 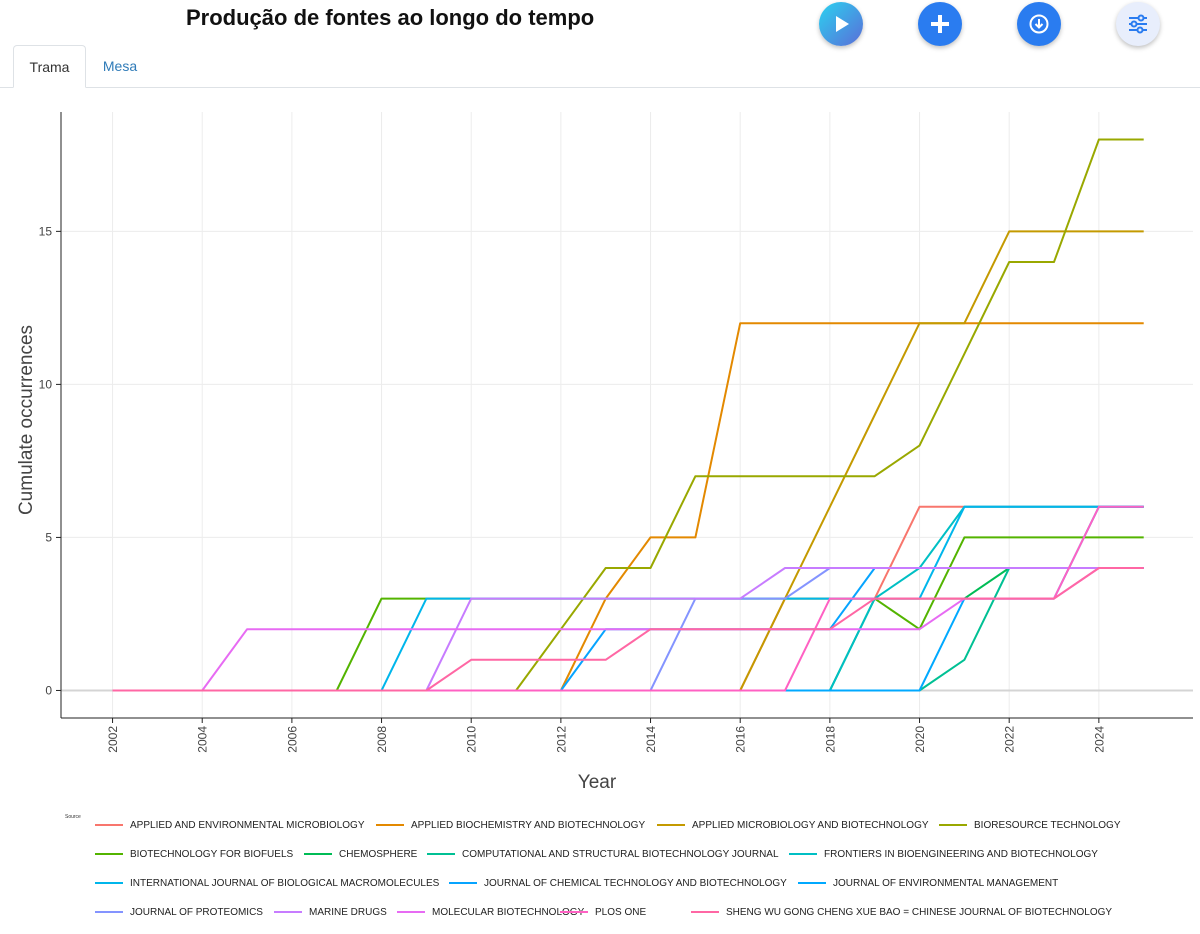 I want to click on x-tick-label: 2010, so click(x=472, y=739).